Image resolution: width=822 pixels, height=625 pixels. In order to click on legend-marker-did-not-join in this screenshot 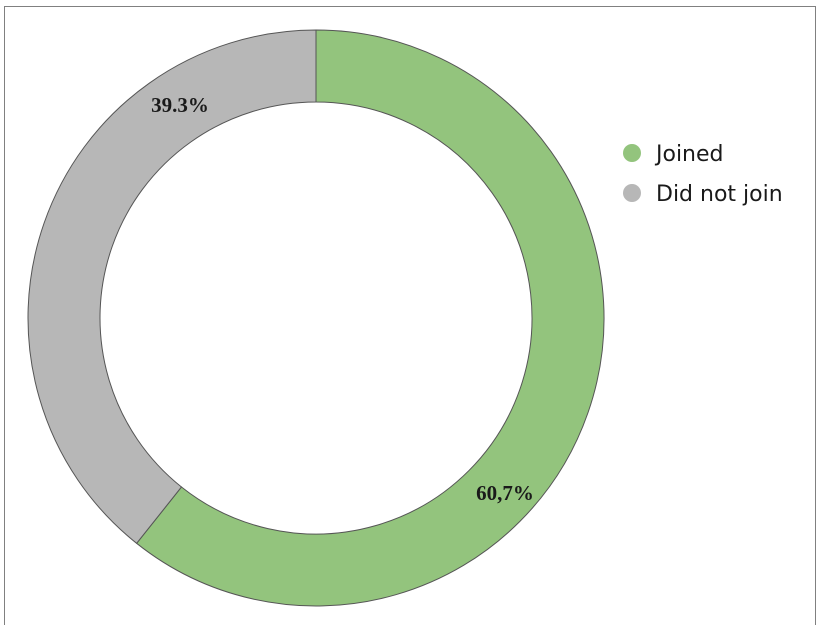, I will do `click(632, 193)`.